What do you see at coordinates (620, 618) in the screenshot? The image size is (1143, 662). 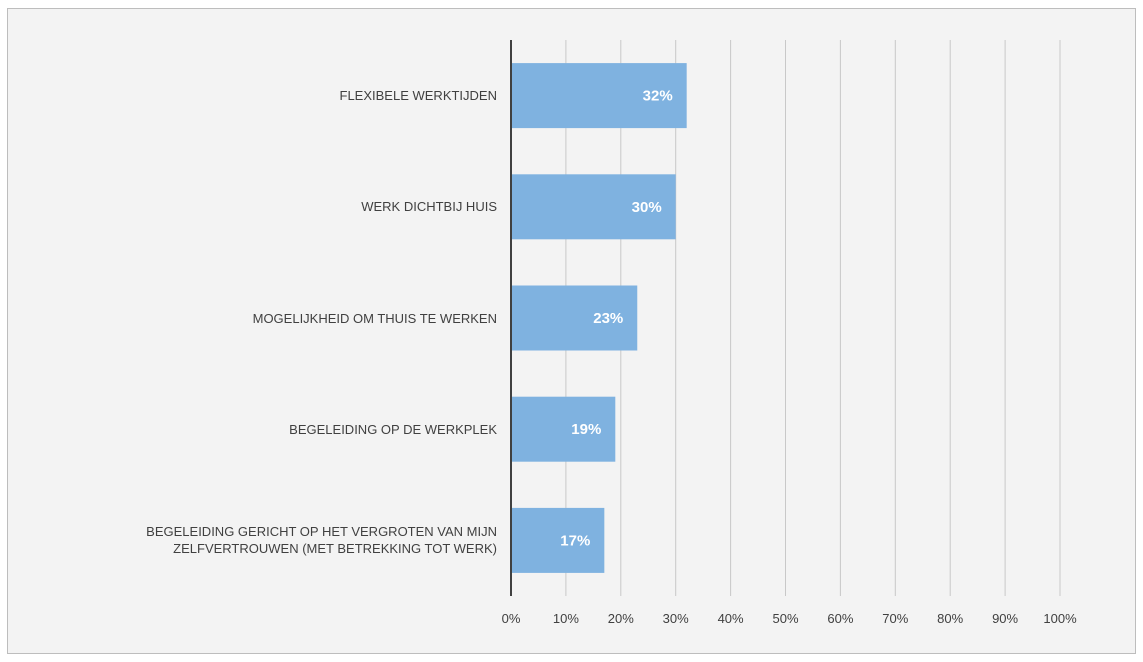 I see `x-tick-label: 20%` at bounding box center [620, 618].